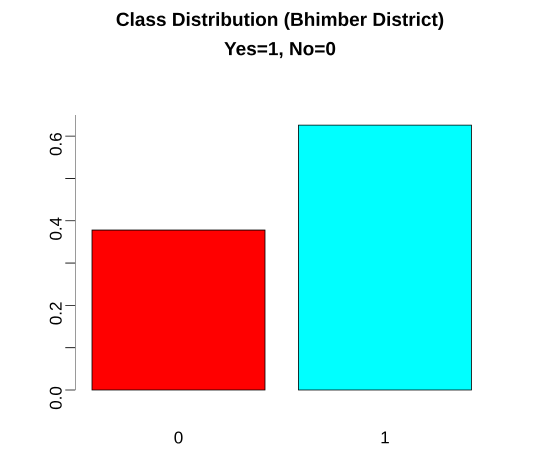 The width and height of the screenshot is (555, 461). I want to click on chart-title: Class Distribution (Bhimber District), so click(280, 21).